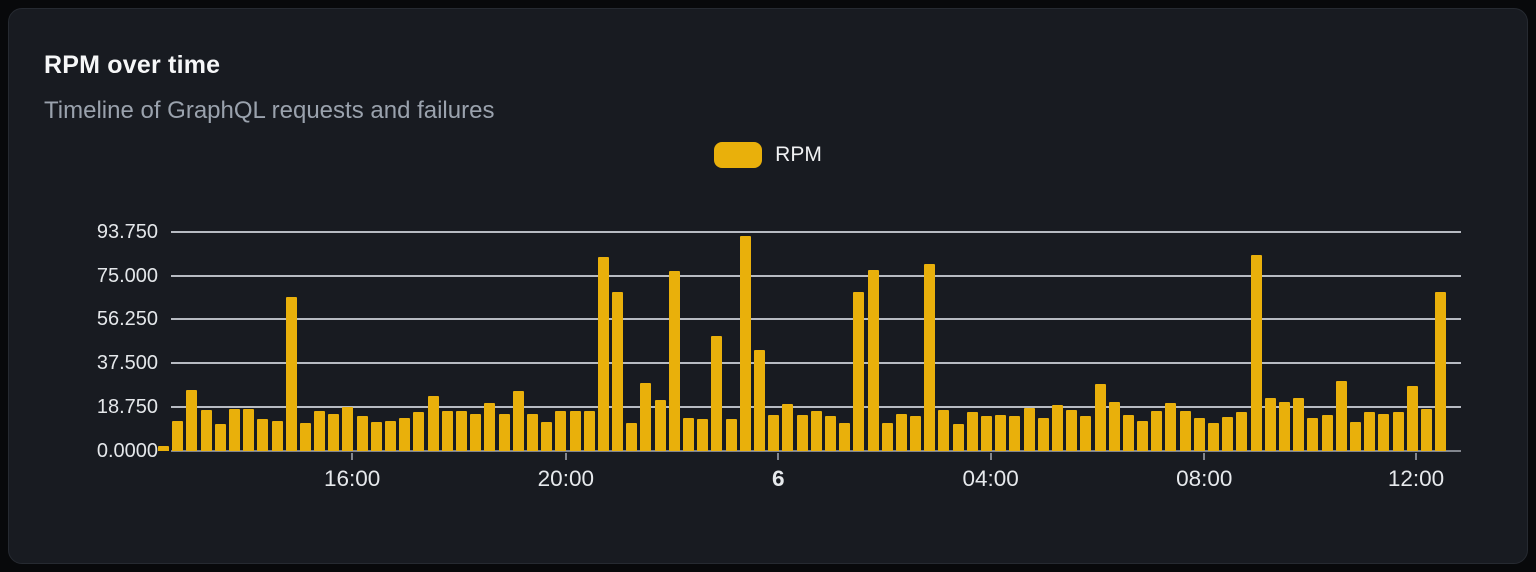  I want to click on x-tick-mark-04:00, so click(990, 456).